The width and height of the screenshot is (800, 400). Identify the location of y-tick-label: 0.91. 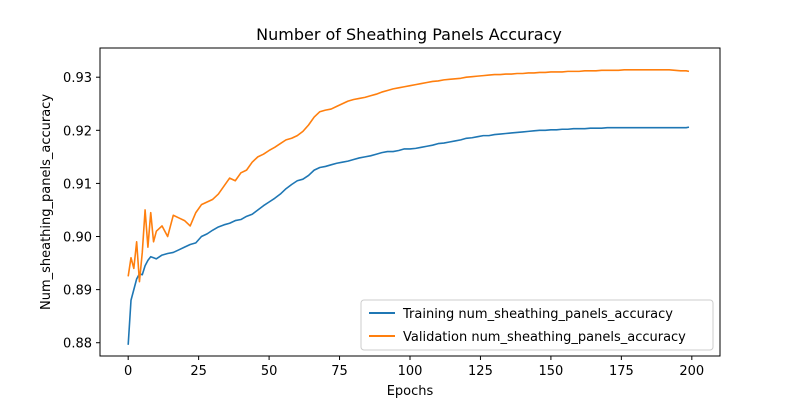
(77, 184).